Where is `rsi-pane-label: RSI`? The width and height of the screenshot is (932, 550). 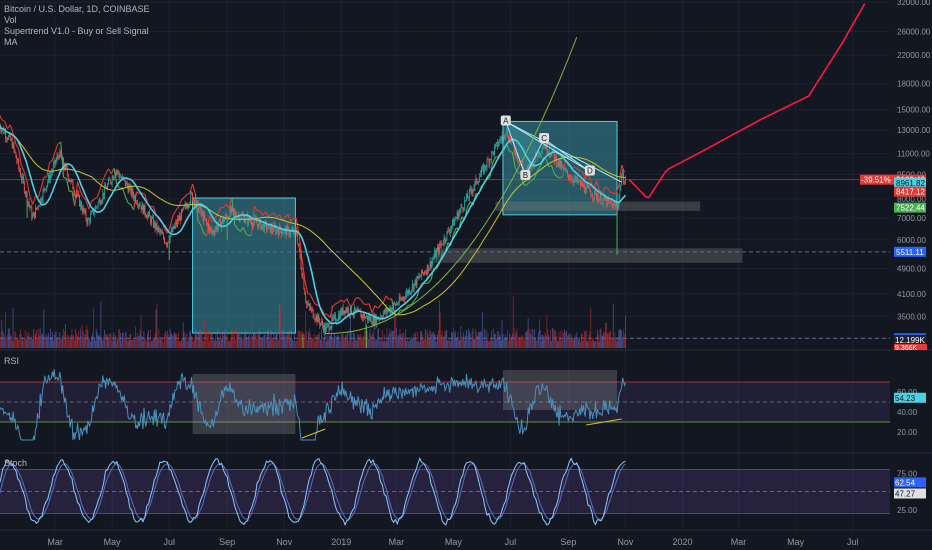
rsi-pane-label: RSI is located at coordinates (12, 361).